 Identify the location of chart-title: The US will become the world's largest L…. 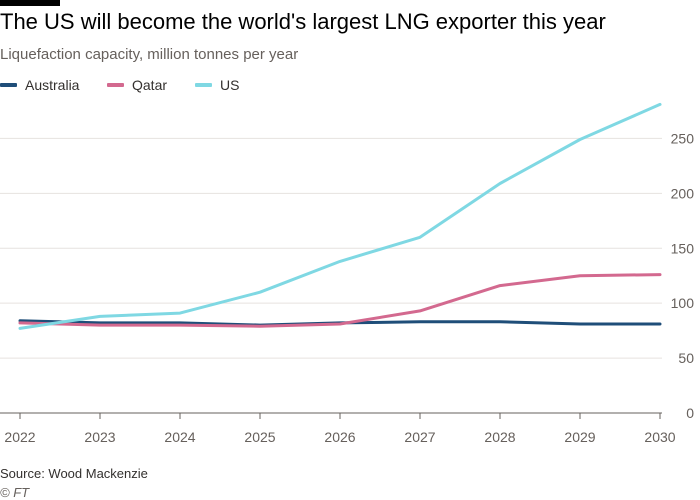
(303, 21).